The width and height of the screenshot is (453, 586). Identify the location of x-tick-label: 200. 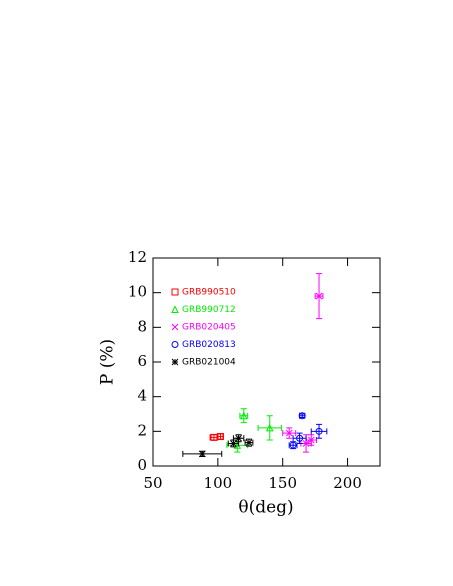
(347, 483).